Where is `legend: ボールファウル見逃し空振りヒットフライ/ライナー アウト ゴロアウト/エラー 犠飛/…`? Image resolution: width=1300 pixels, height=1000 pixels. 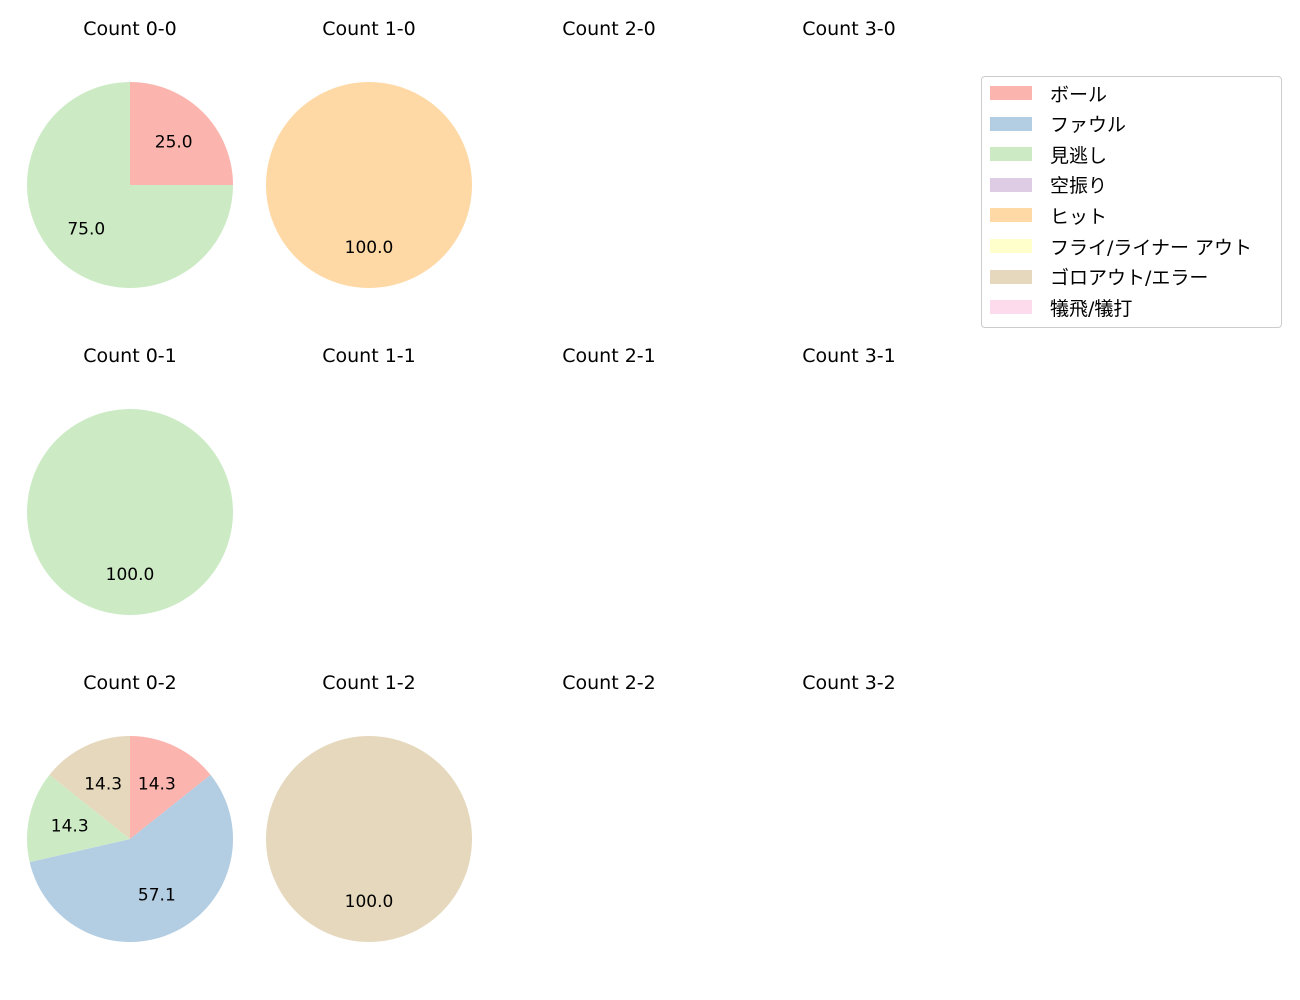
legend: ボールファウル見逃し空振りヒットフライ/ライナー アウト ゴロアウト/エラー 犠飛/… is located at coordinates (1131, 202).